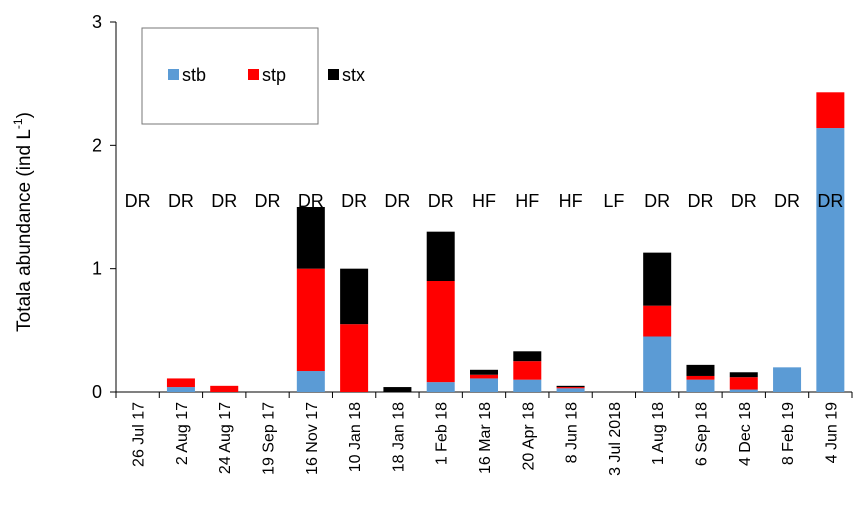  I want to click on x-tick-label: 18 Jan 18, so click(398, 437).